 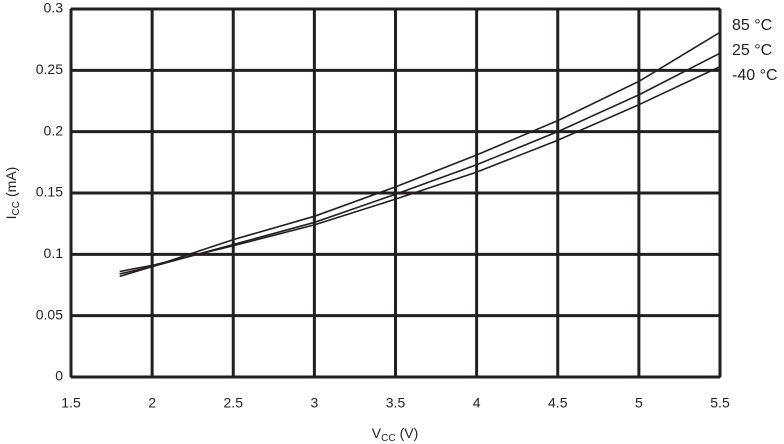 I want to click on legend-label: 85 °C, so click(x=752, y=25).